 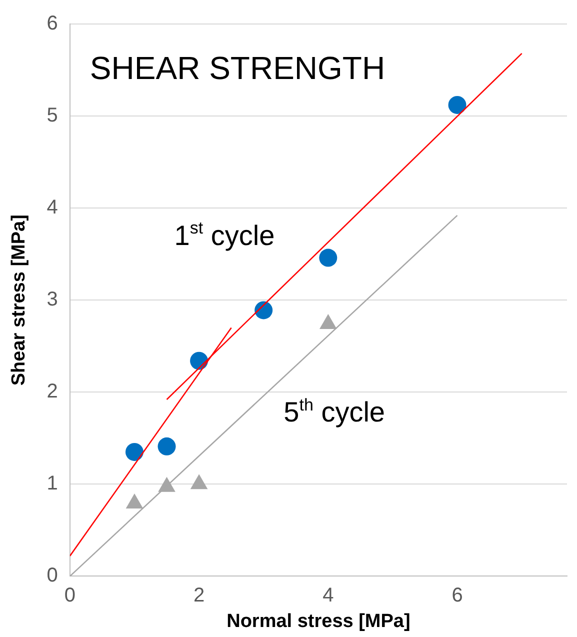 What do you see at coordinates (52, 299) in the screenshot?
I see `y-tick-label: 3` at bounding box center [52, 299].